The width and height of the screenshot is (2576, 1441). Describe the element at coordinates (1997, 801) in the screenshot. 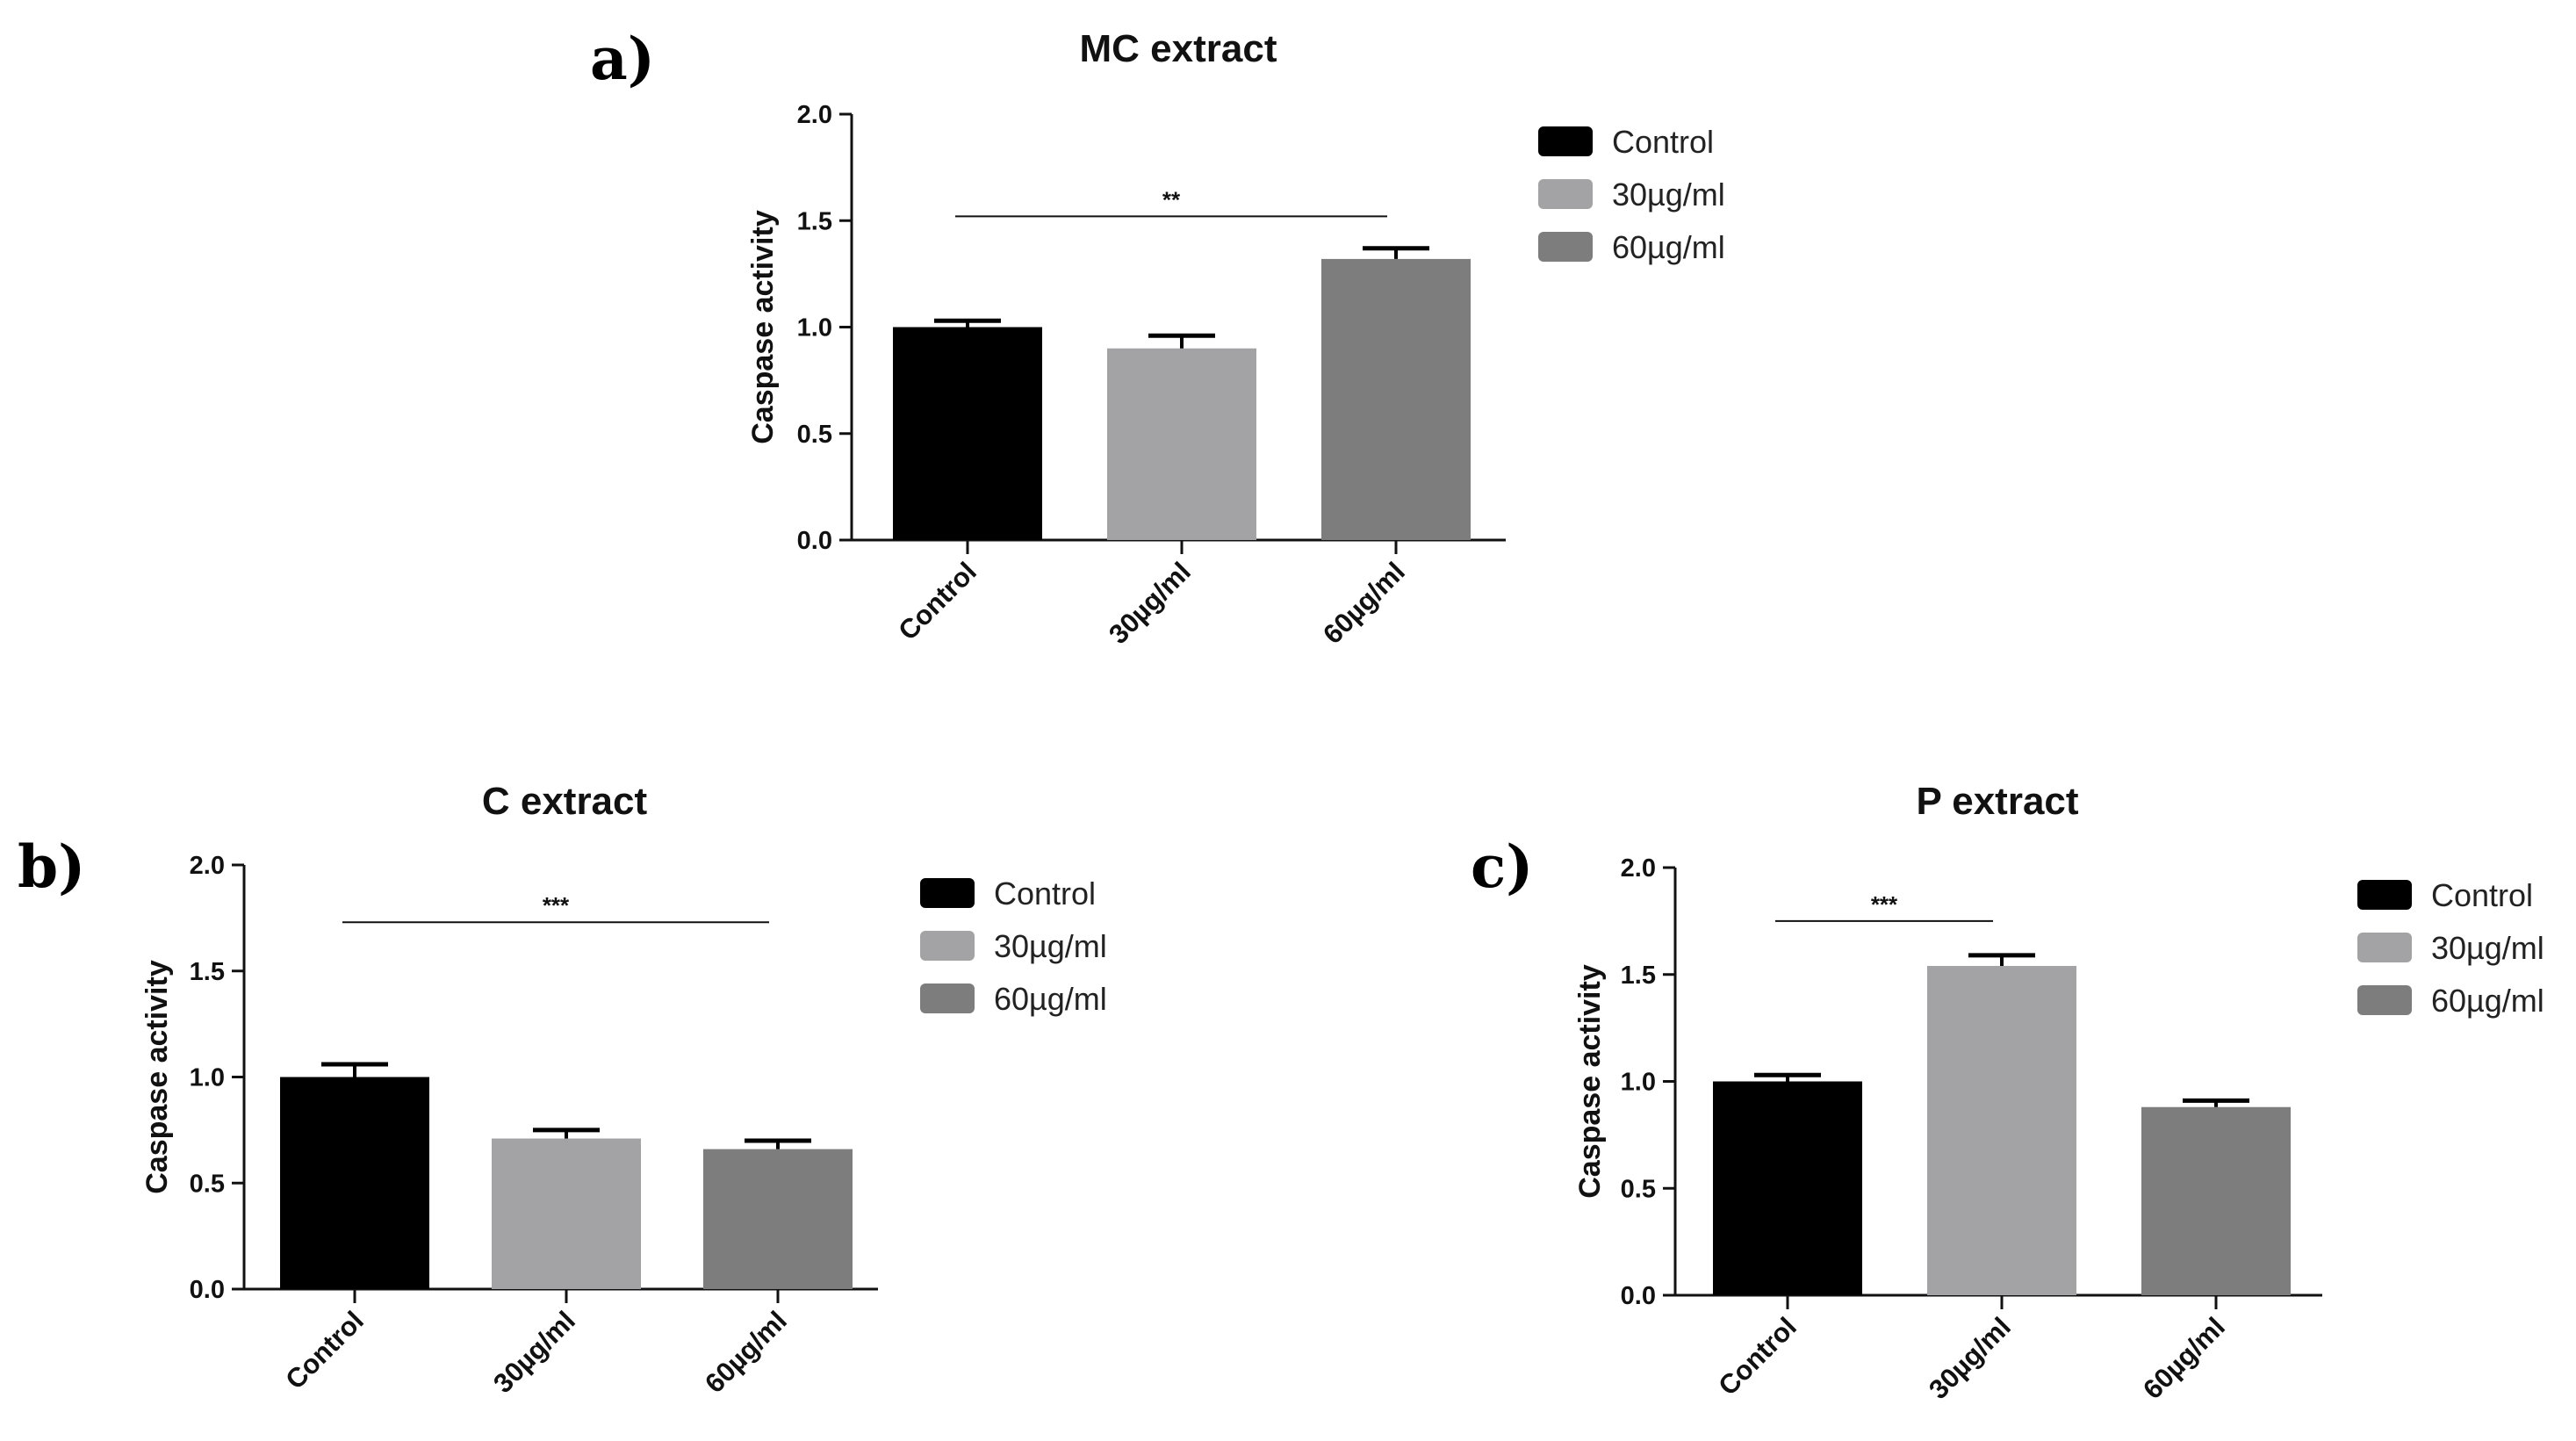

I see `chart-title: P extract` at that location.